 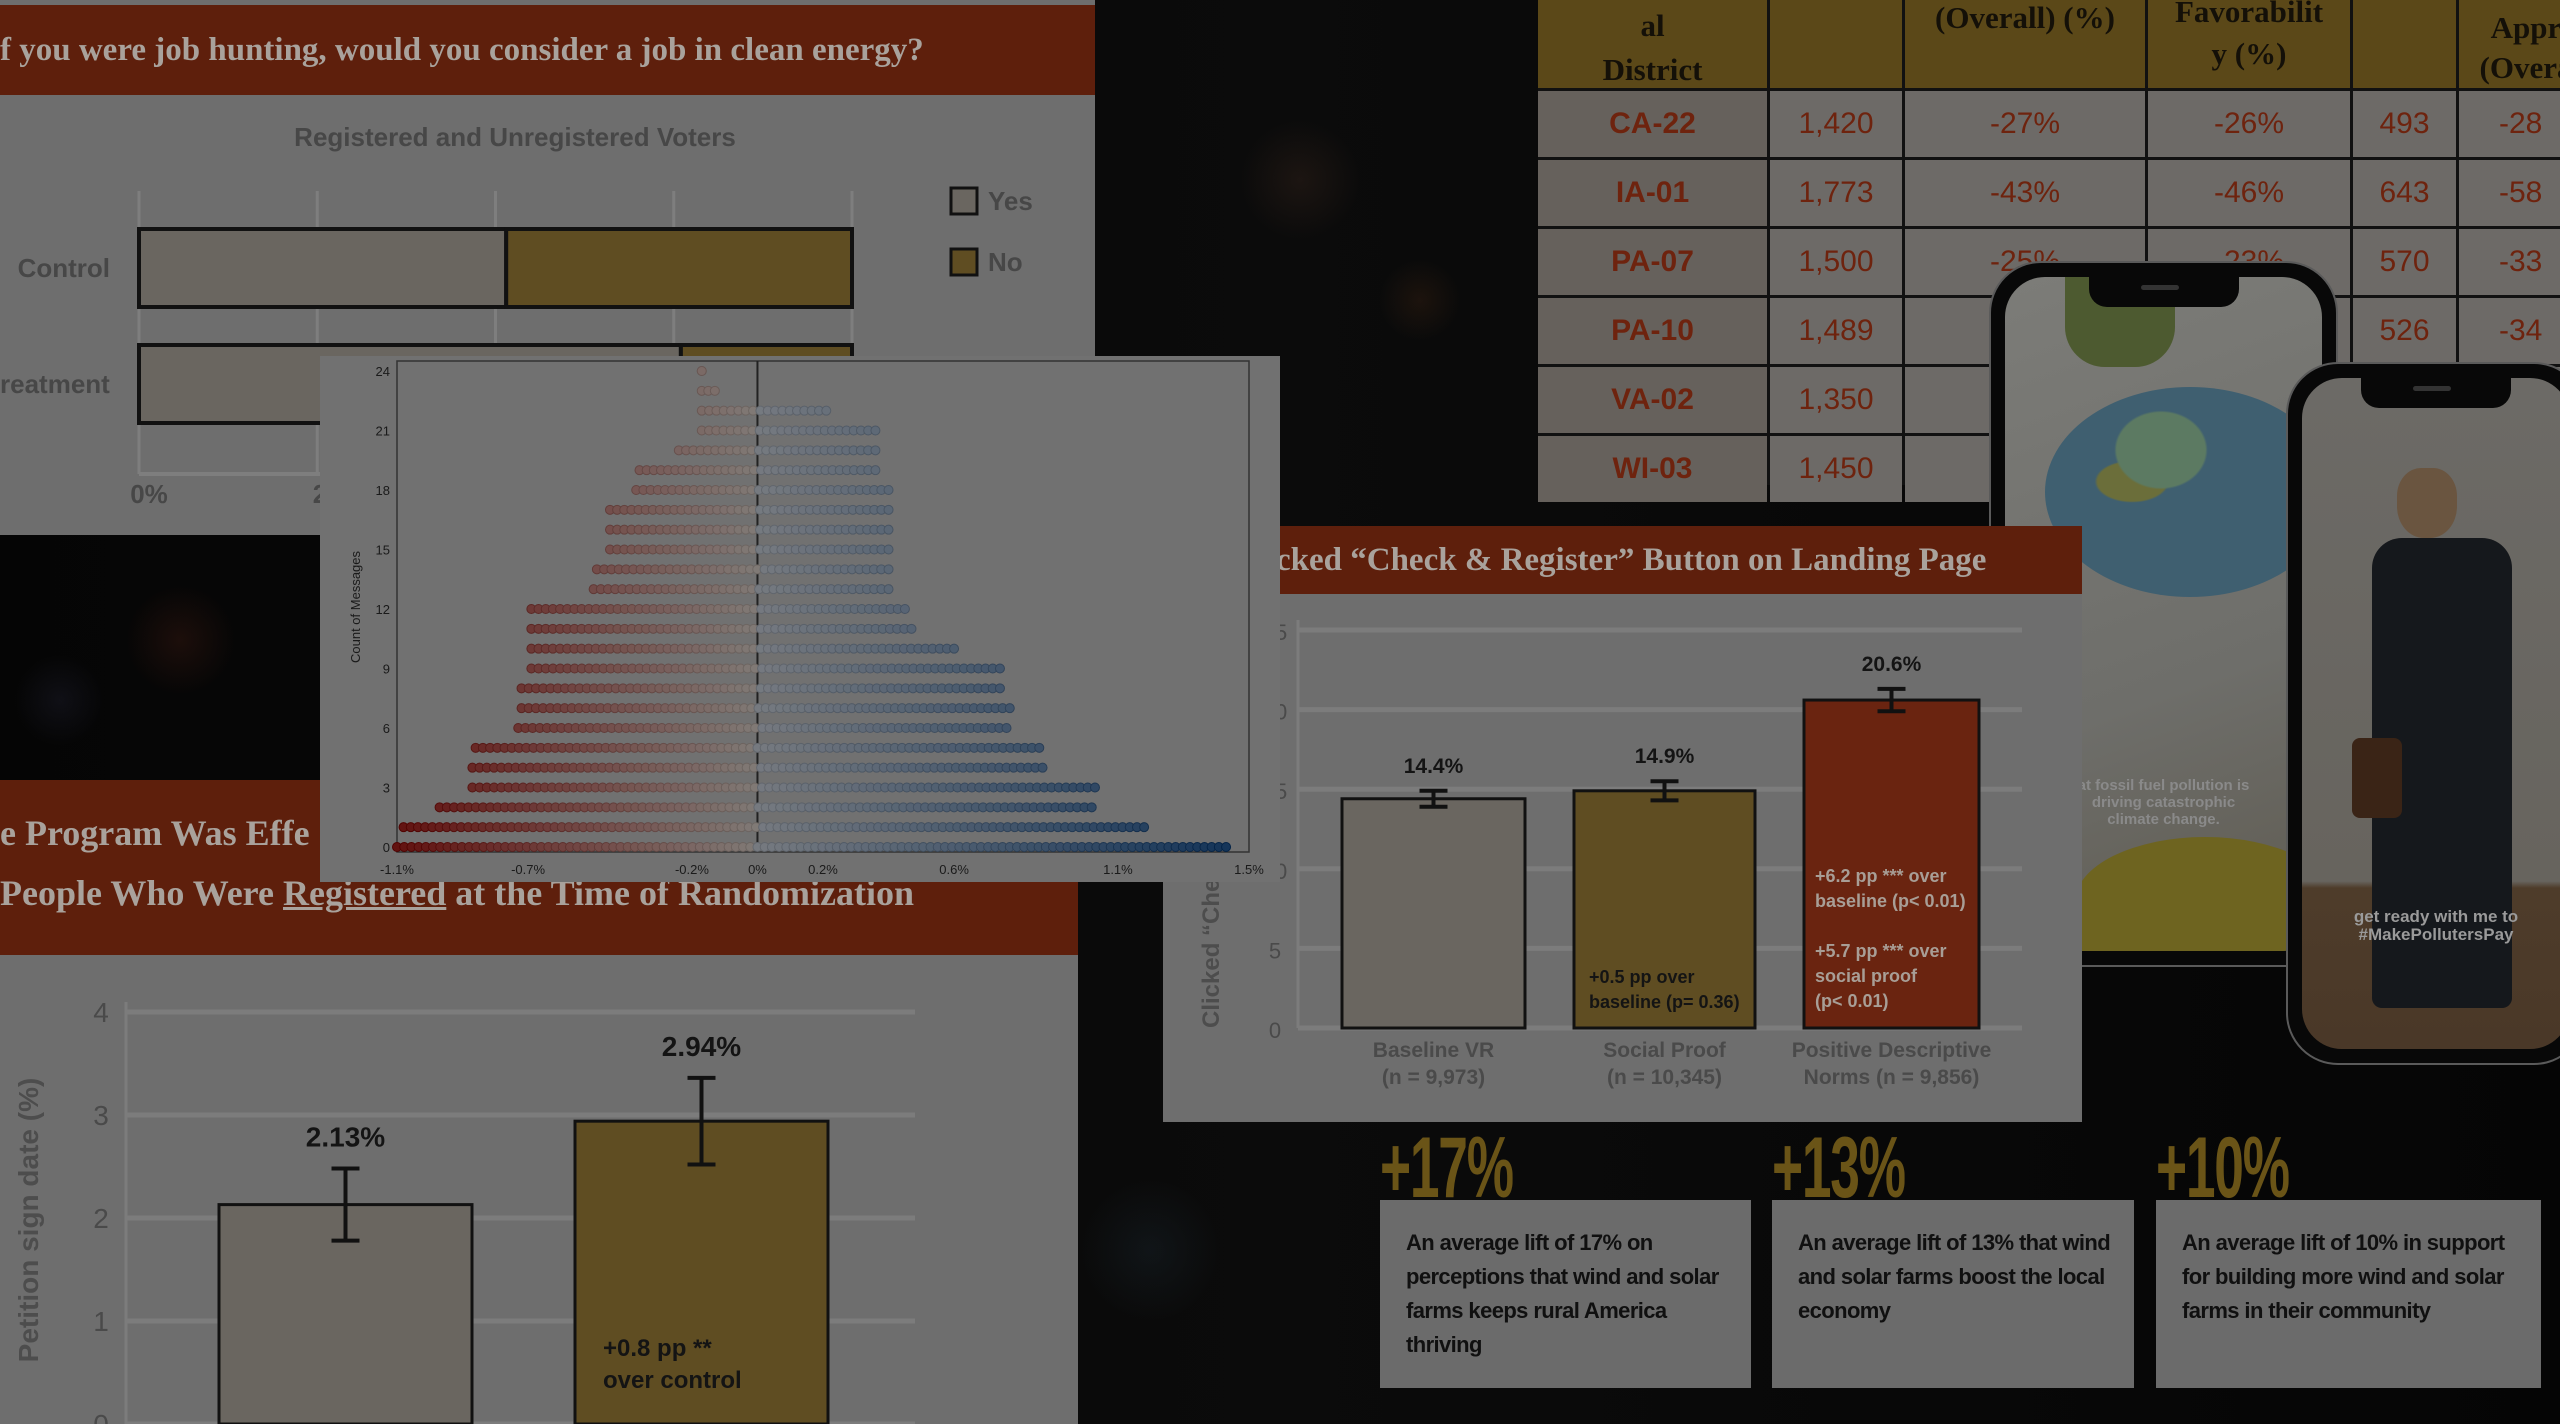 I want to click on table-cell: 1,420, so click(x=1836, y=124).